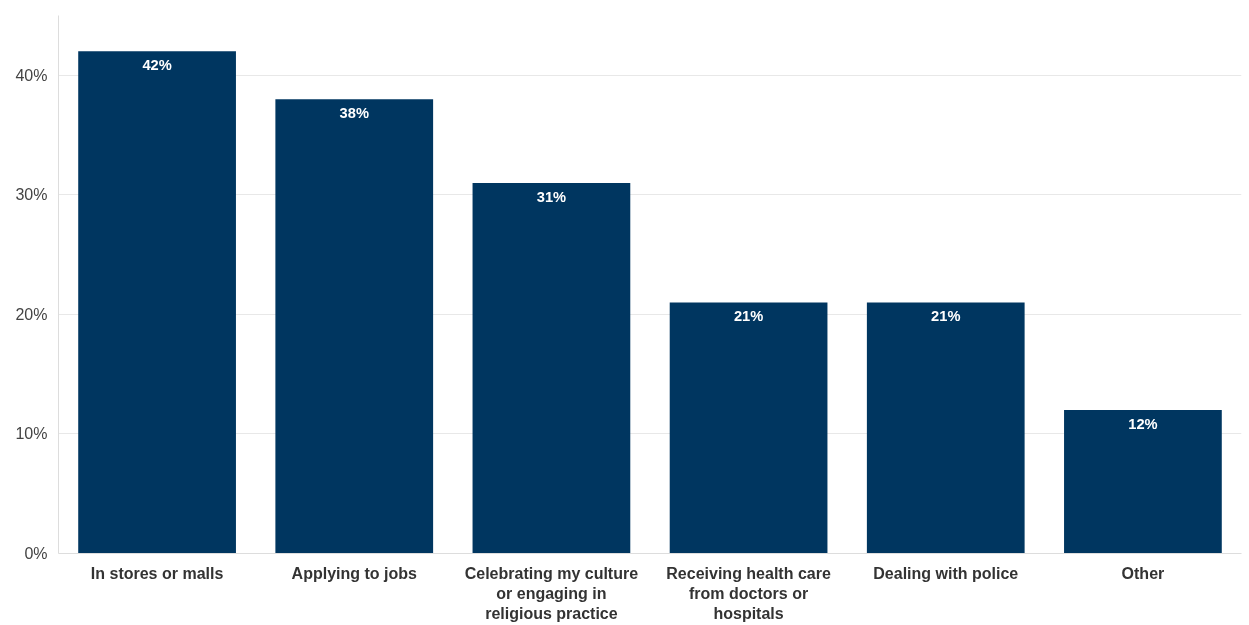 Image resolution: width=1249 pixels, height=625 pixels. I want to click on y-tick-label: 30%, so click(31, 195).